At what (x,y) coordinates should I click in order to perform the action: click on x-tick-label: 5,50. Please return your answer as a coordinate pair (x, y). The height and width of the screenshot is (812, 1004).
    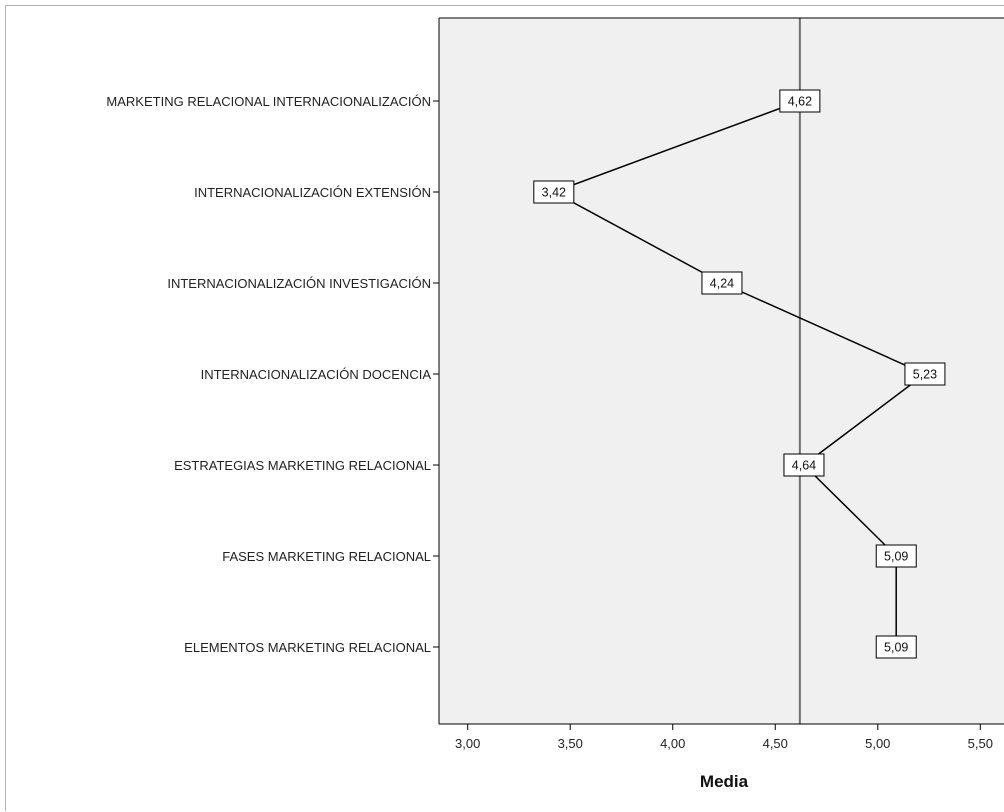
    Looking at the image, I should click on (980, 743).